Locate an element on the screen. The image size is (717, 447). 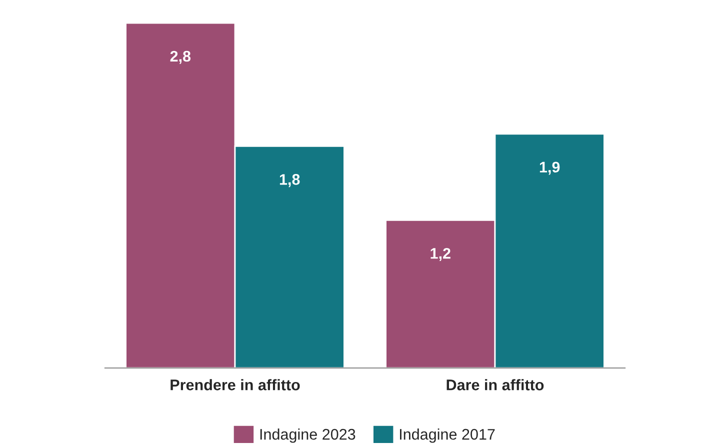
data-label: 1,9 is located at coordinates (550, 168).